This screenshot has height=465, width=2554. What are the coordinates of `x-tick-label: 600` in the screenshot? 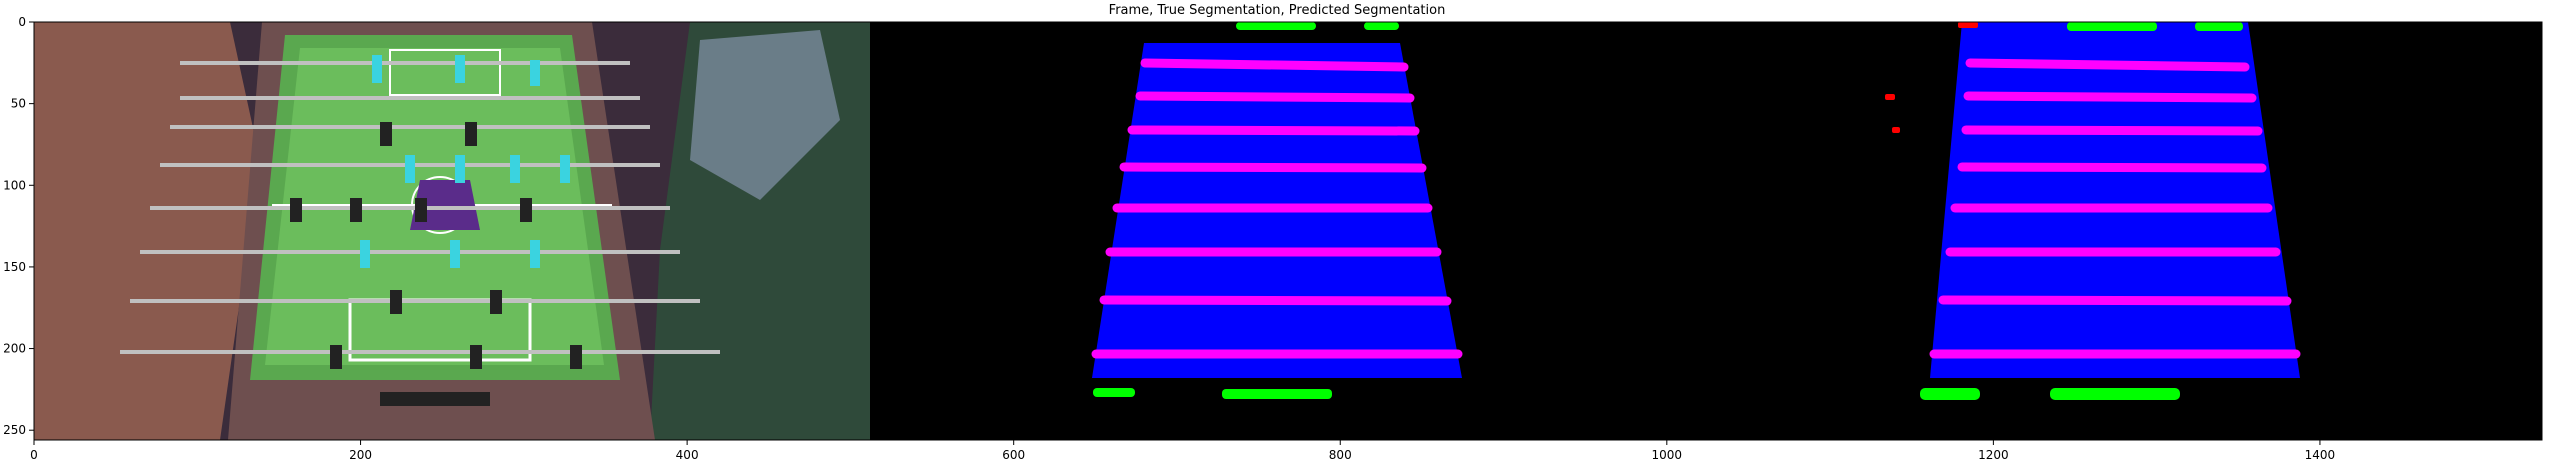 It's located at (1013, 455).